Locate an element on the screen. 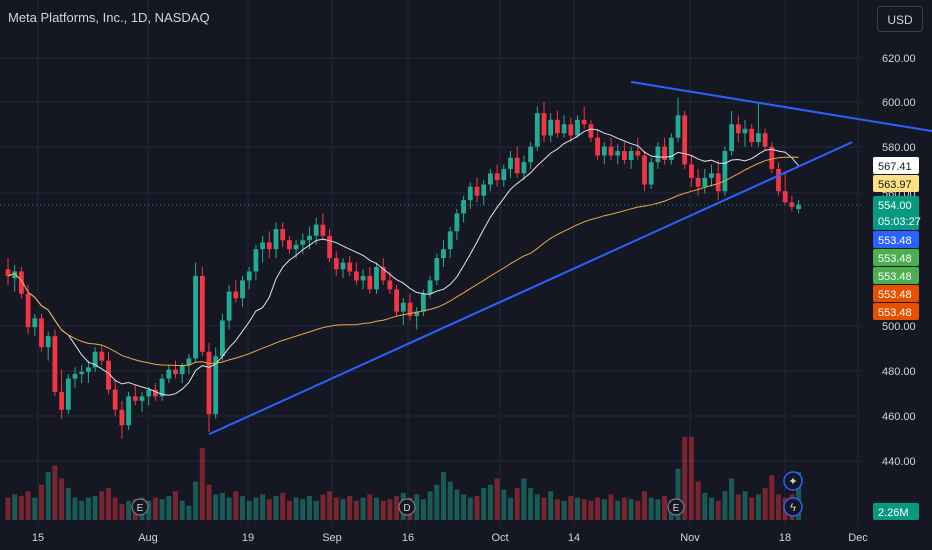 This screenshot has height=550, width=932. event-marker-d: D is located at coordinates (407, 507).